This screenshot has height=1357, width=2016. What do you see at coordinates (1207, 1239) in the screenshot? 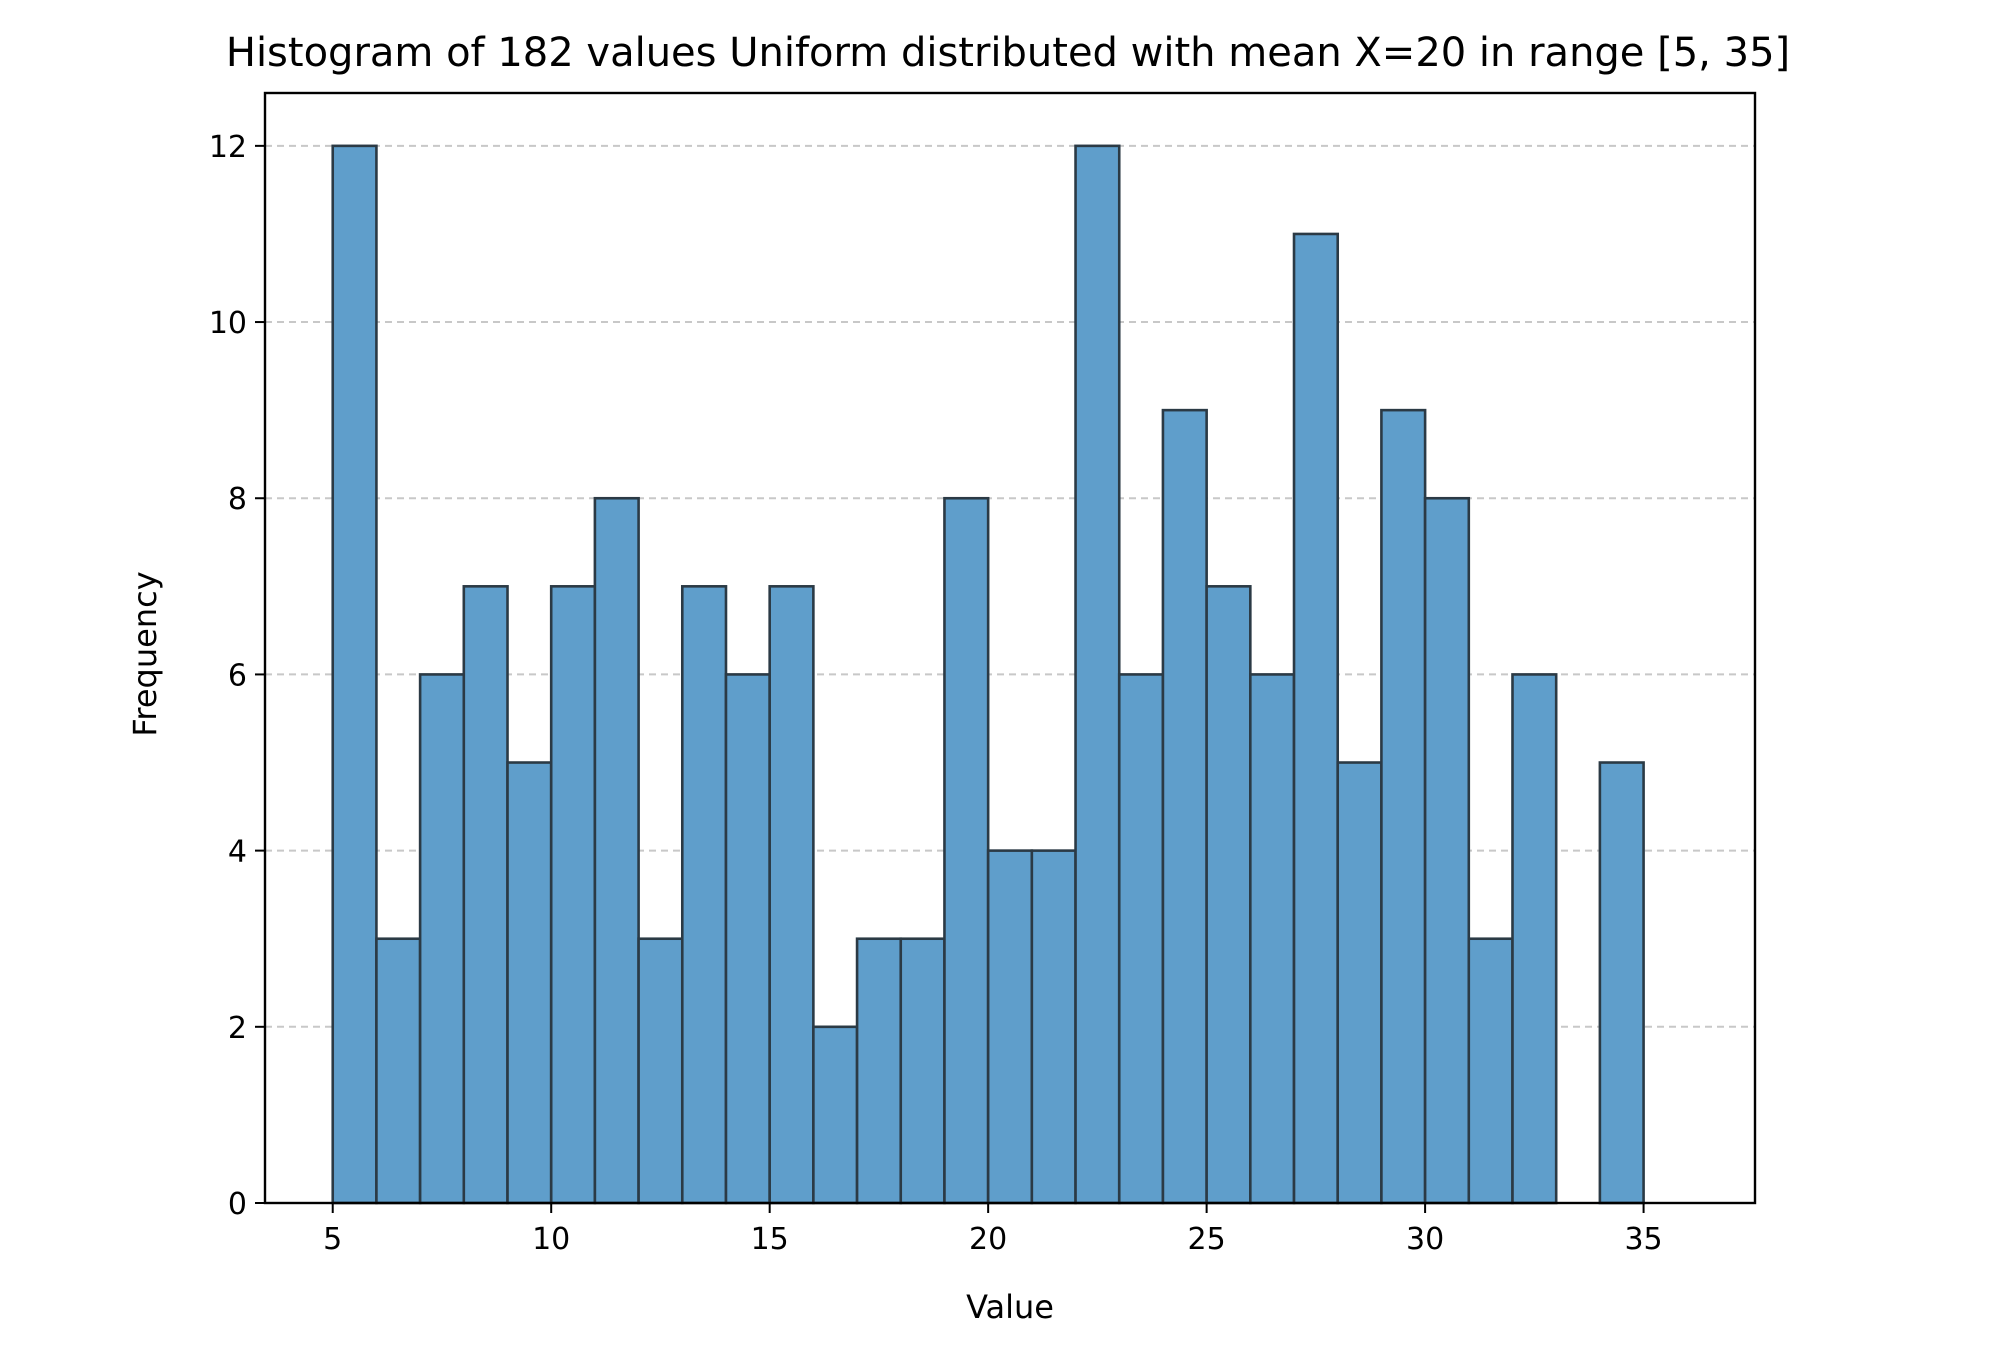
I see `x-tick-label-25: 25` at bounding box center [1207, 1239].